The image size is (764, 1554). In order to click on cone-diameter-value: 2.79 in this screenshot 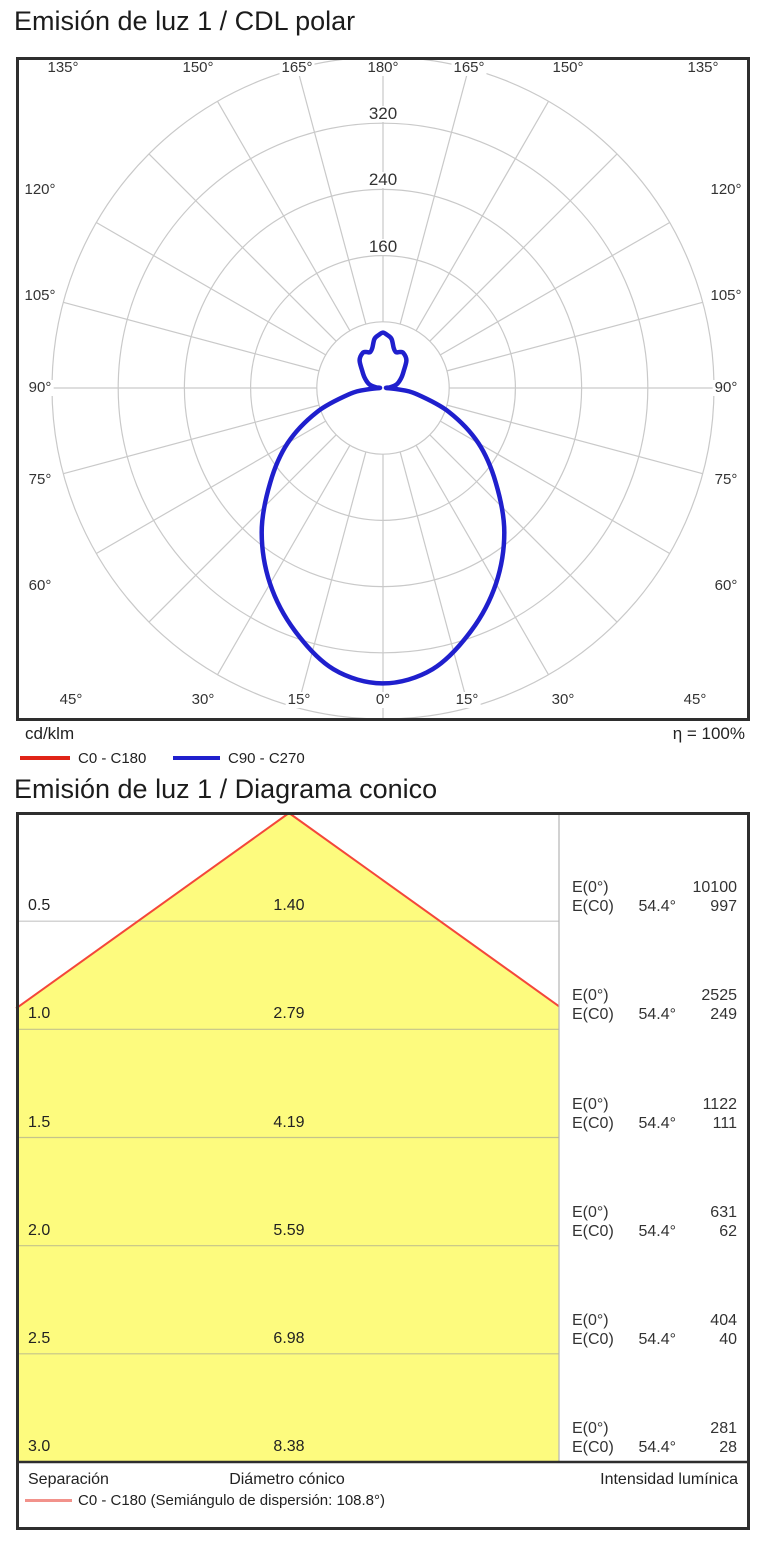, I will do `click(289, 1013)`.